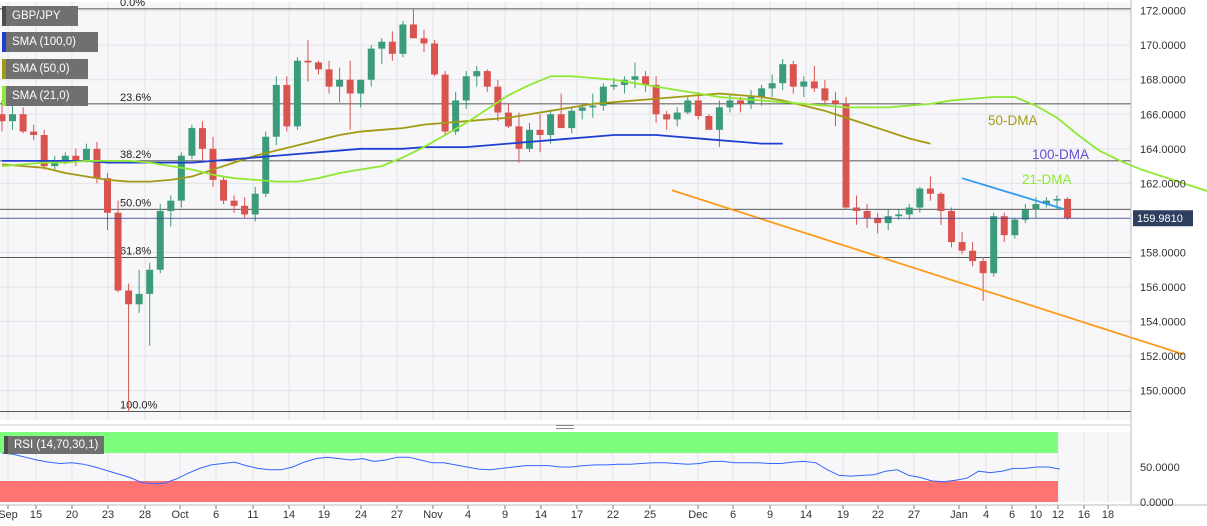 This screenshot has width=1207, height=526. I want to click on support-trendline, so click(927, 272).